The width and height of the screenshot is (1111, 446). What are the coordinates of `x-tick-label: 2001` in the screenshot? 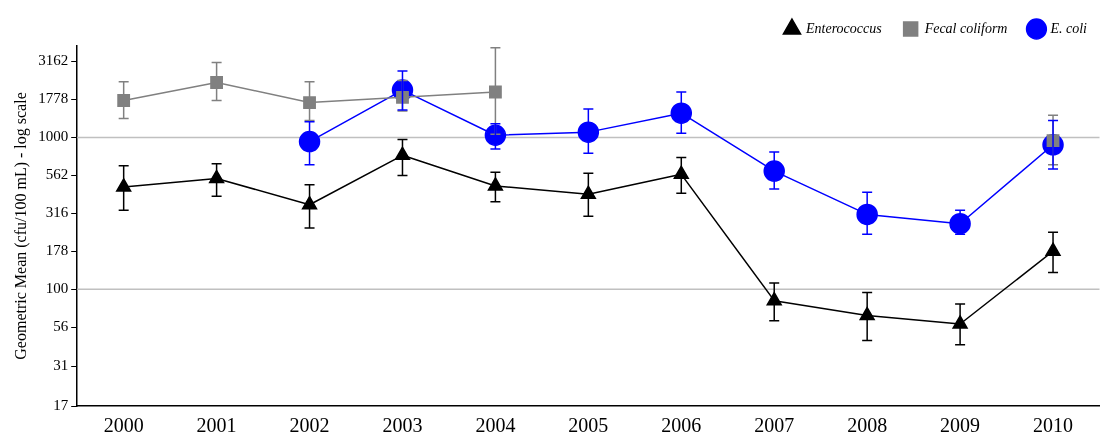 It's located at (216, 425).